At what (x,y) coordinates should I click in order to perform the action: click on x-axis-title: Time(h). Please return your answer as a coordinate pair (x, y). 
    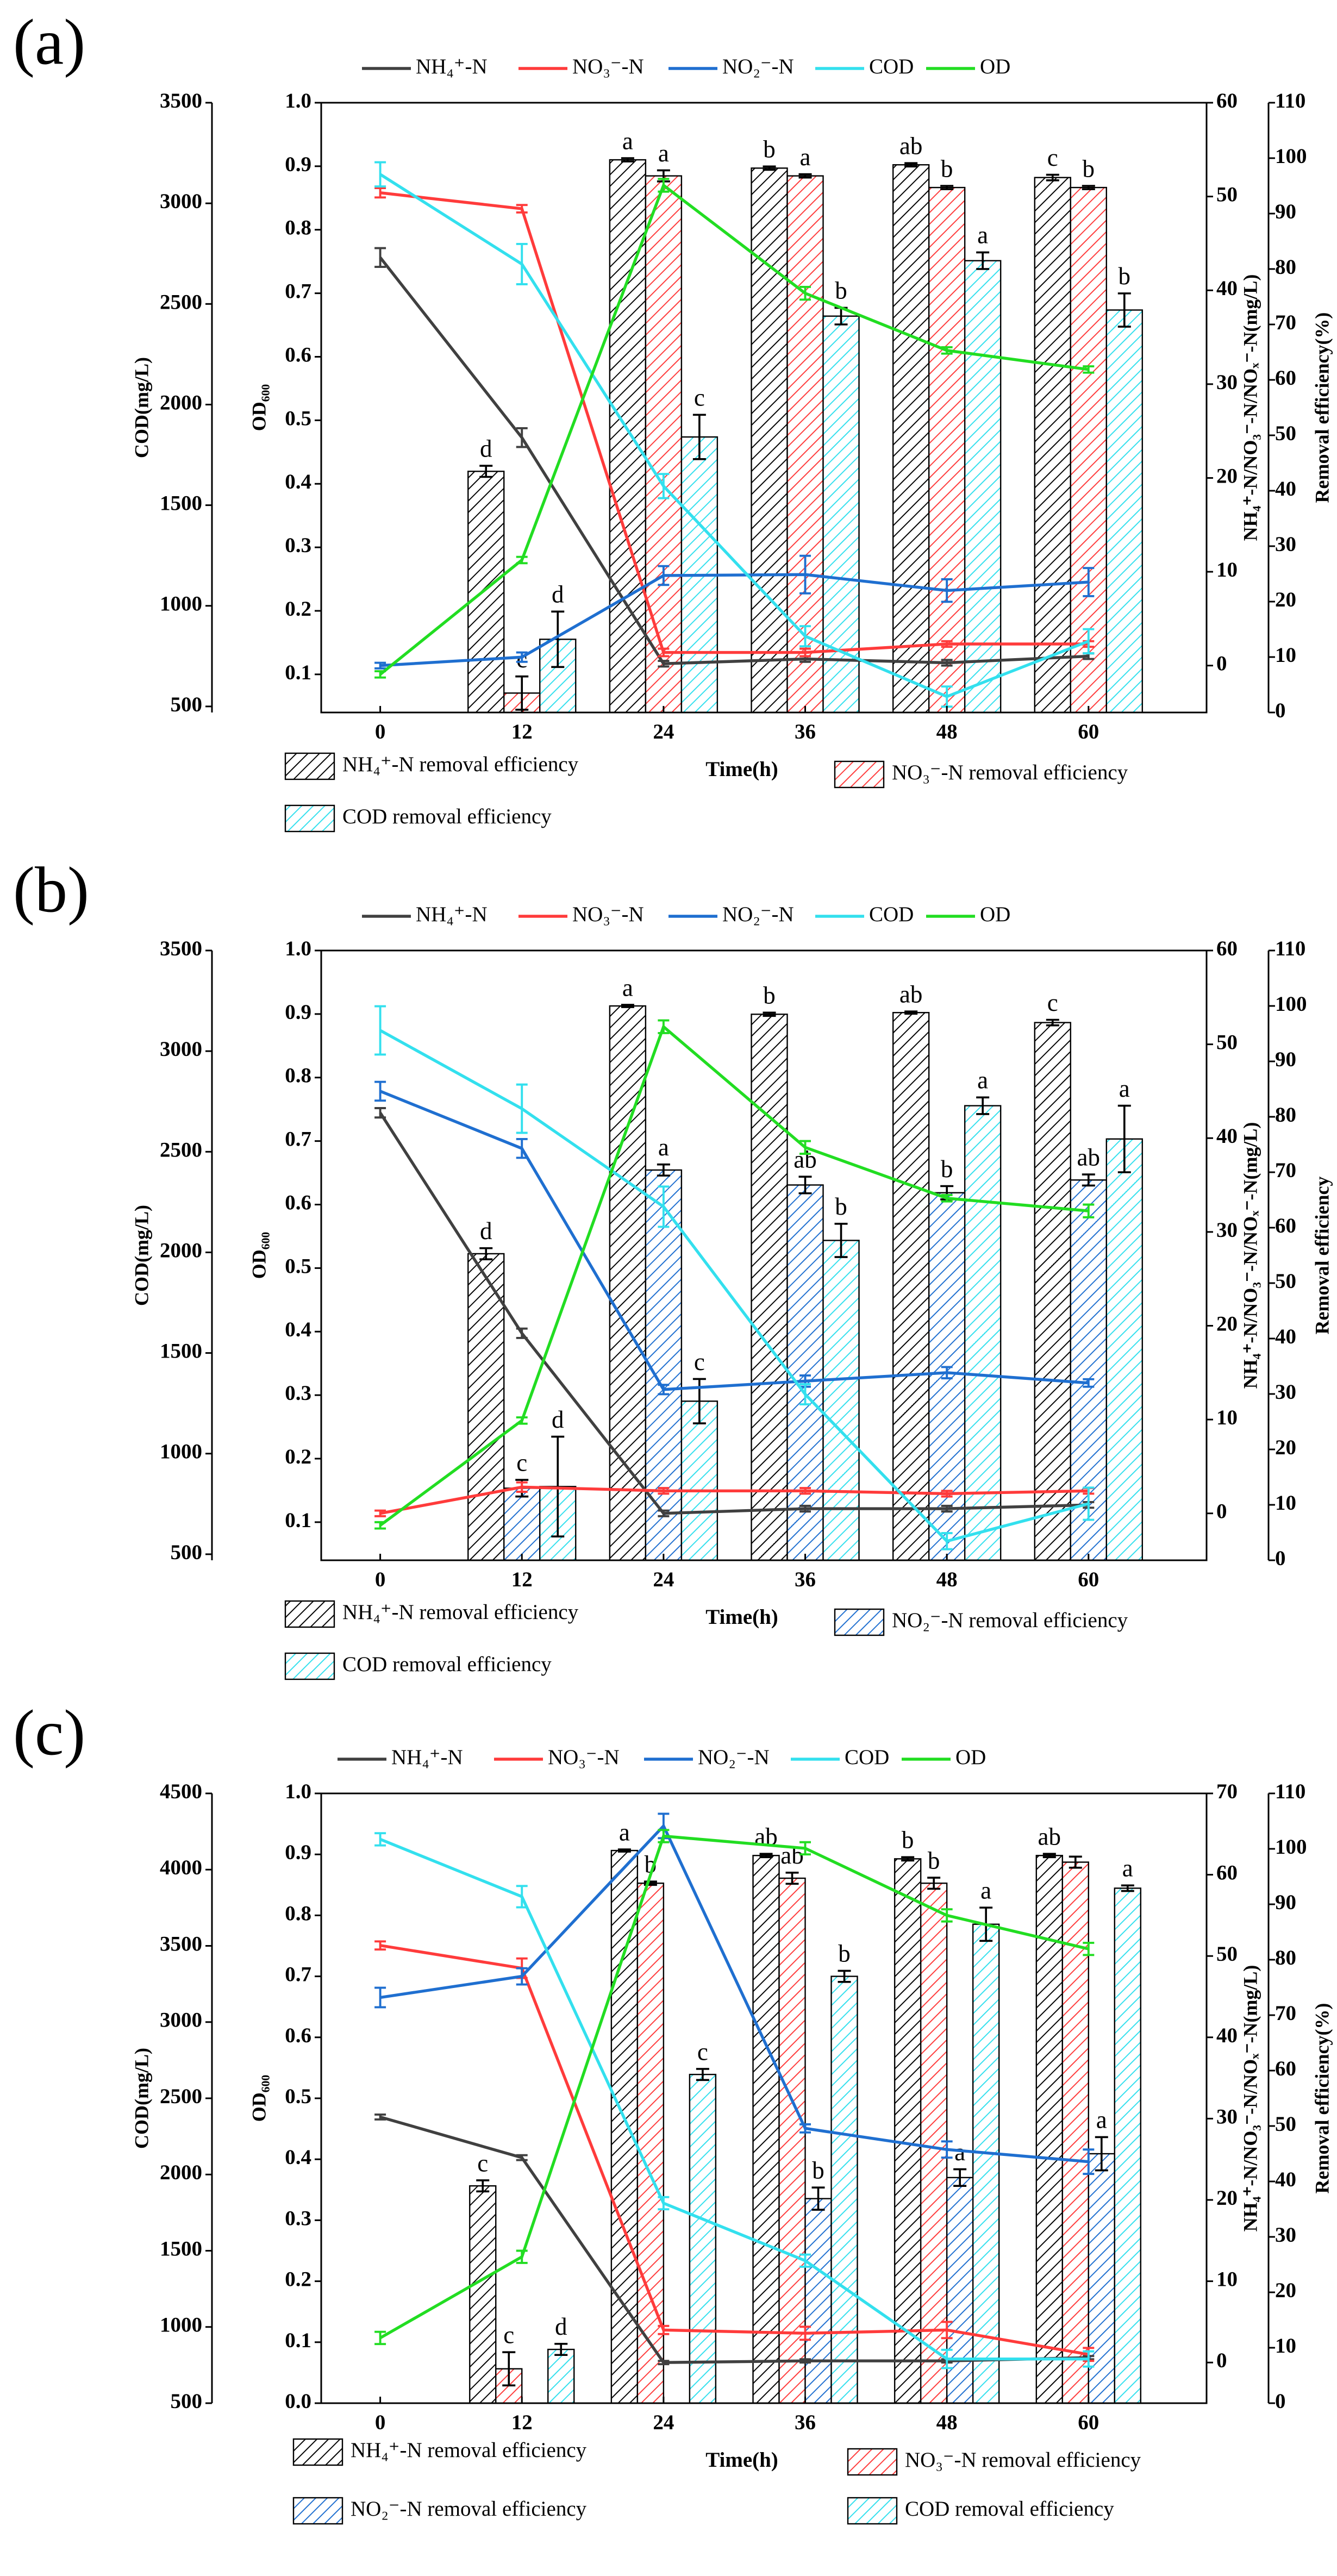
    Looking at the image, I should click on (741, 1617).